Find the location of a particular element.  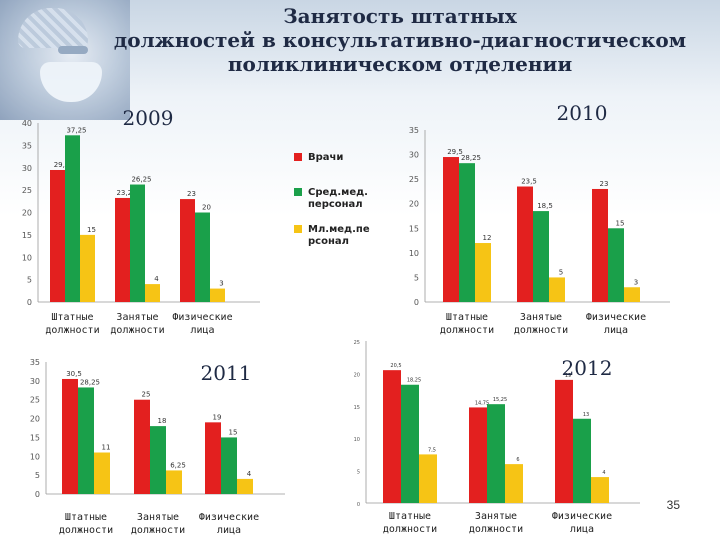

legend-label: Врачи is located at coordinates (325, 157).